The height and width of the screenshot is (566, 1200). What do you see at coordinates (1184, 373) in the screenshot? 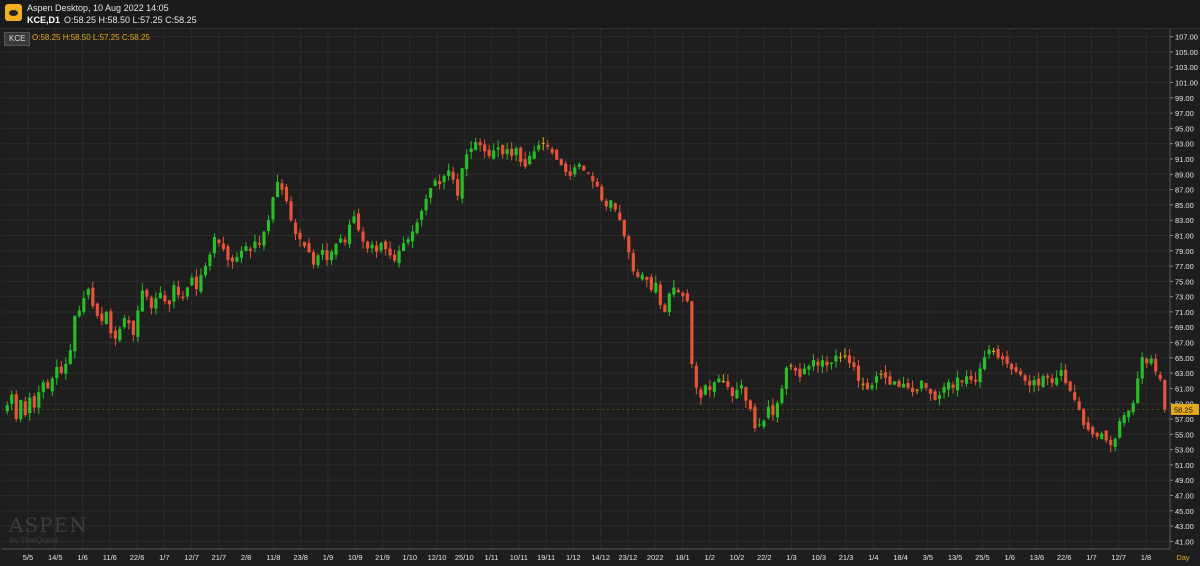
I see `y-tick-label: 63.00` at bounding box center [1184, 373].